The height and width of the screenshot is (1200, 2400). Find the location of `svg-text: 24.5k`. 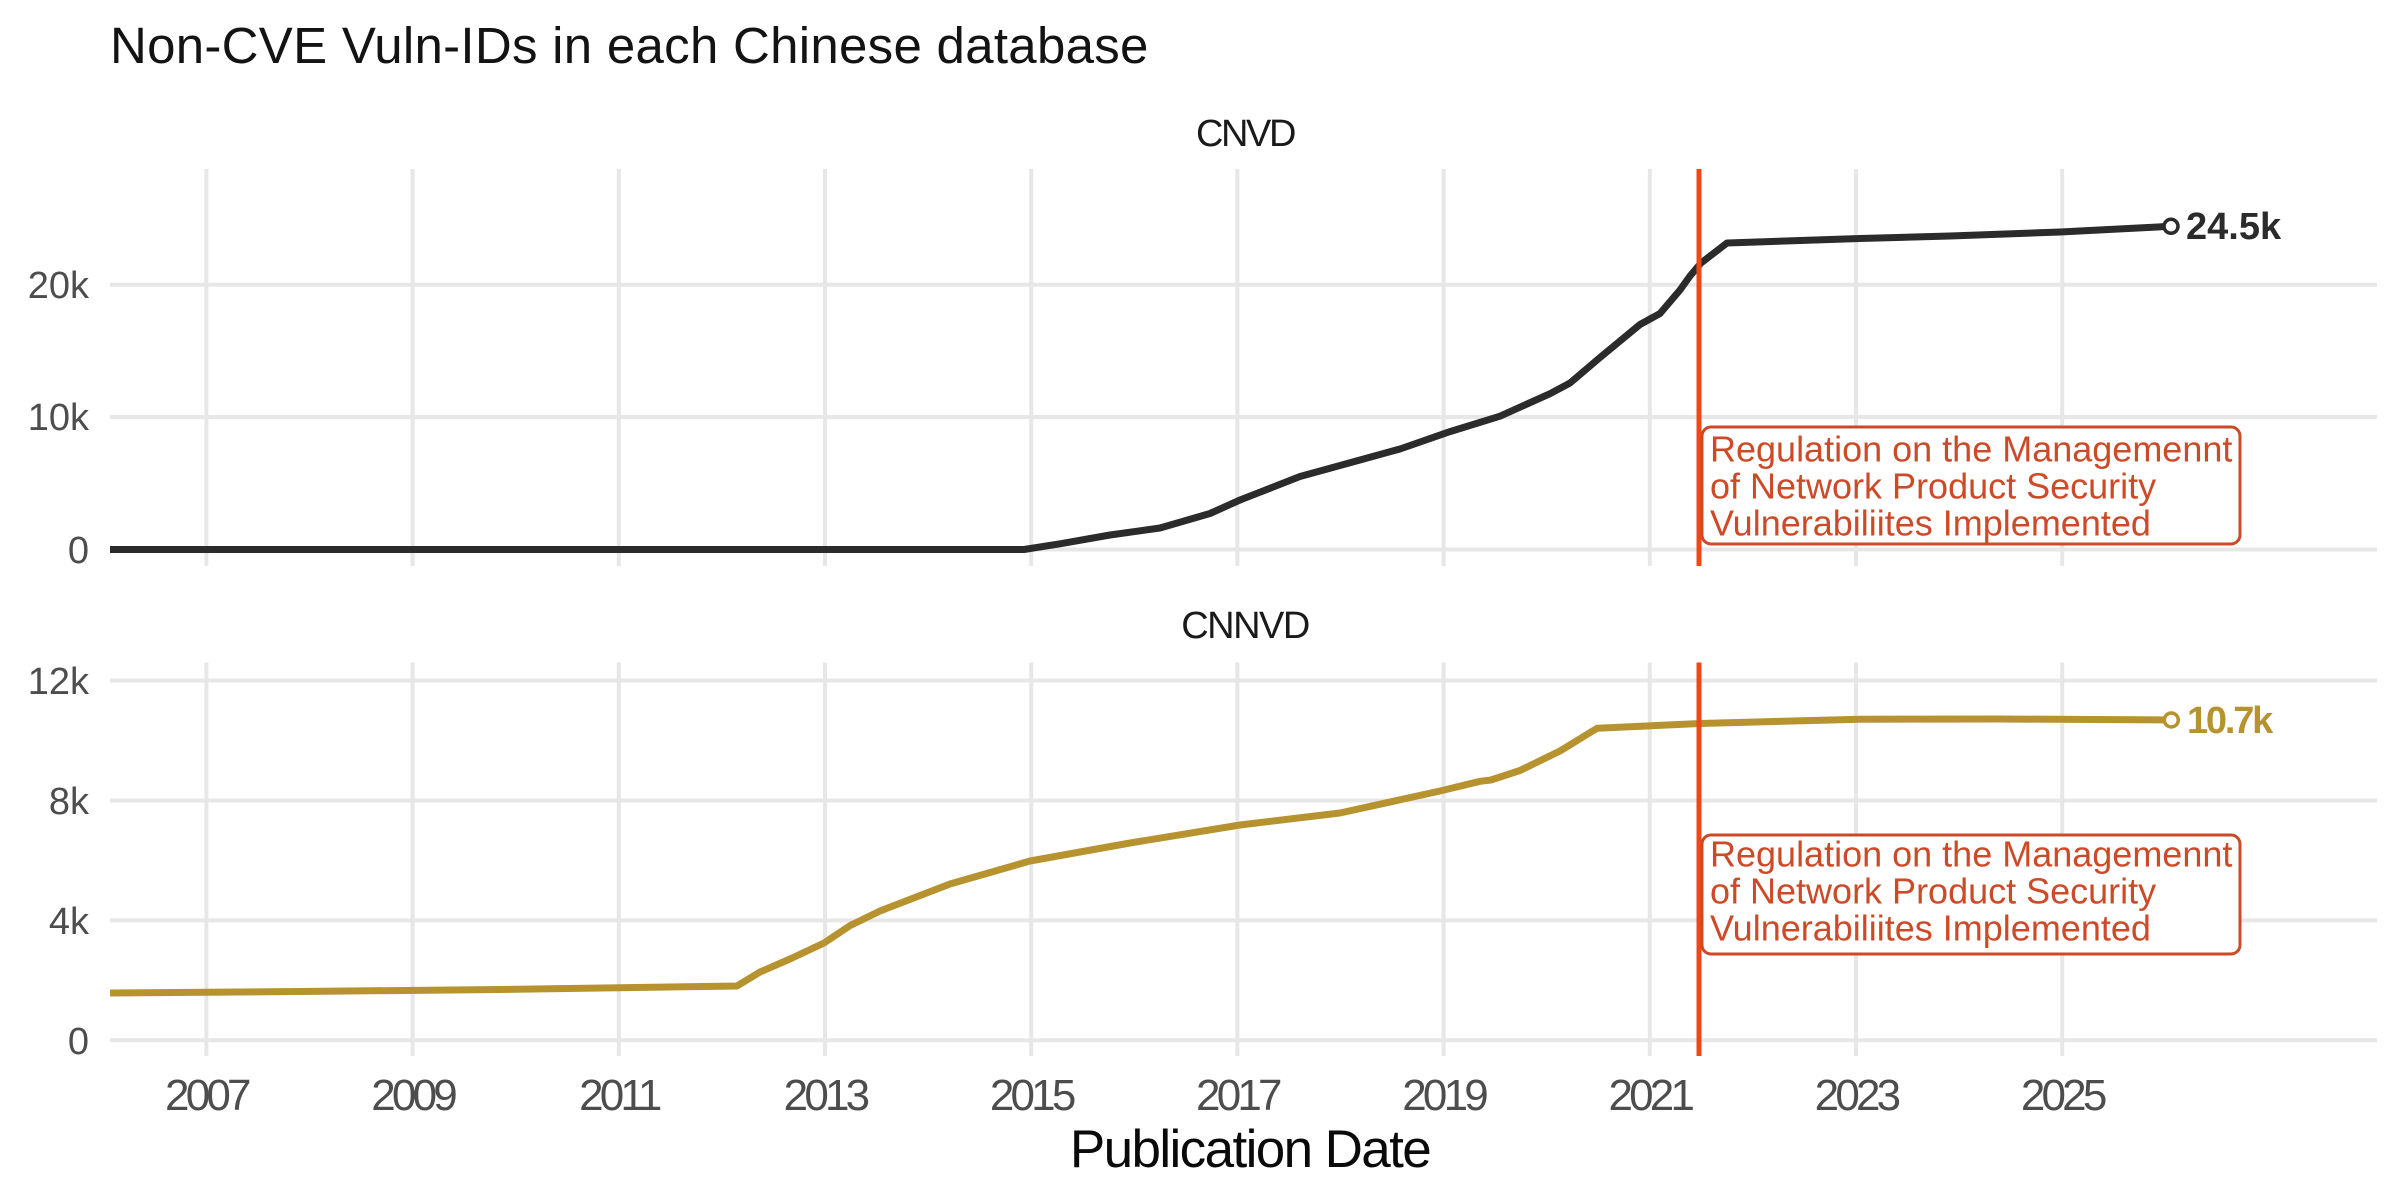

svg-text: 24.5k is located at coordinates (2234, 227).